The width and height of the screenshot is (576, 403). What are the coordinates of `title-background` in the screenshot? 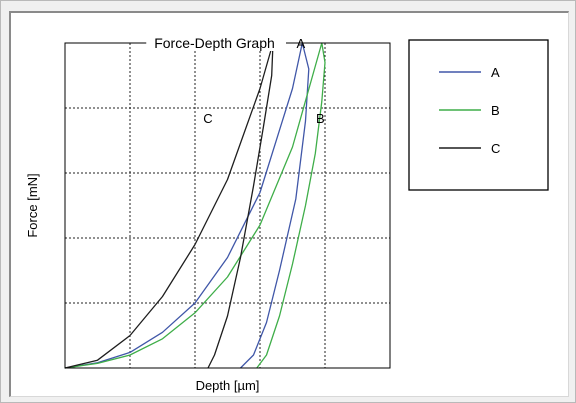 It's located at (216, 42).